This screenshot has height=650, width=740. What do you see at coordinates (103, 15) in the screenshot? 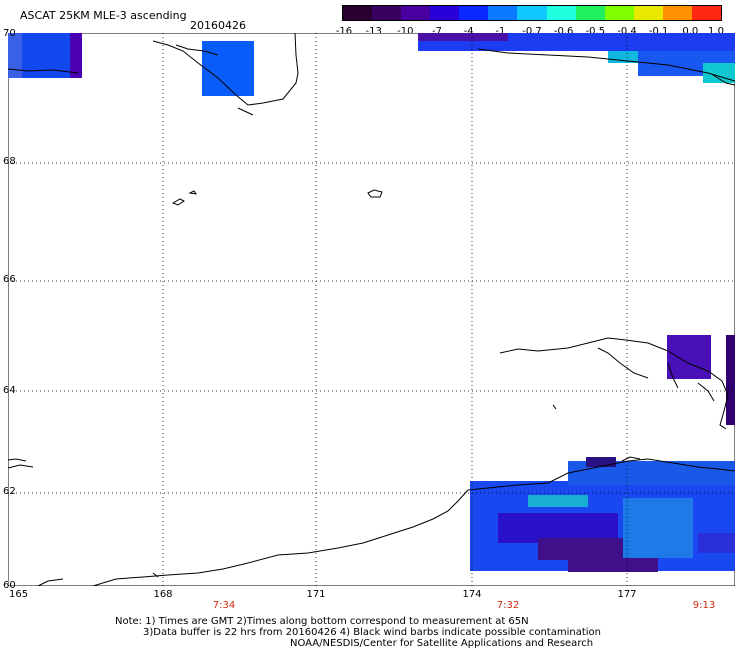
I see `map-title: ASCAT 25KM MLE-3 ascending` at bounding box center [103, 15].